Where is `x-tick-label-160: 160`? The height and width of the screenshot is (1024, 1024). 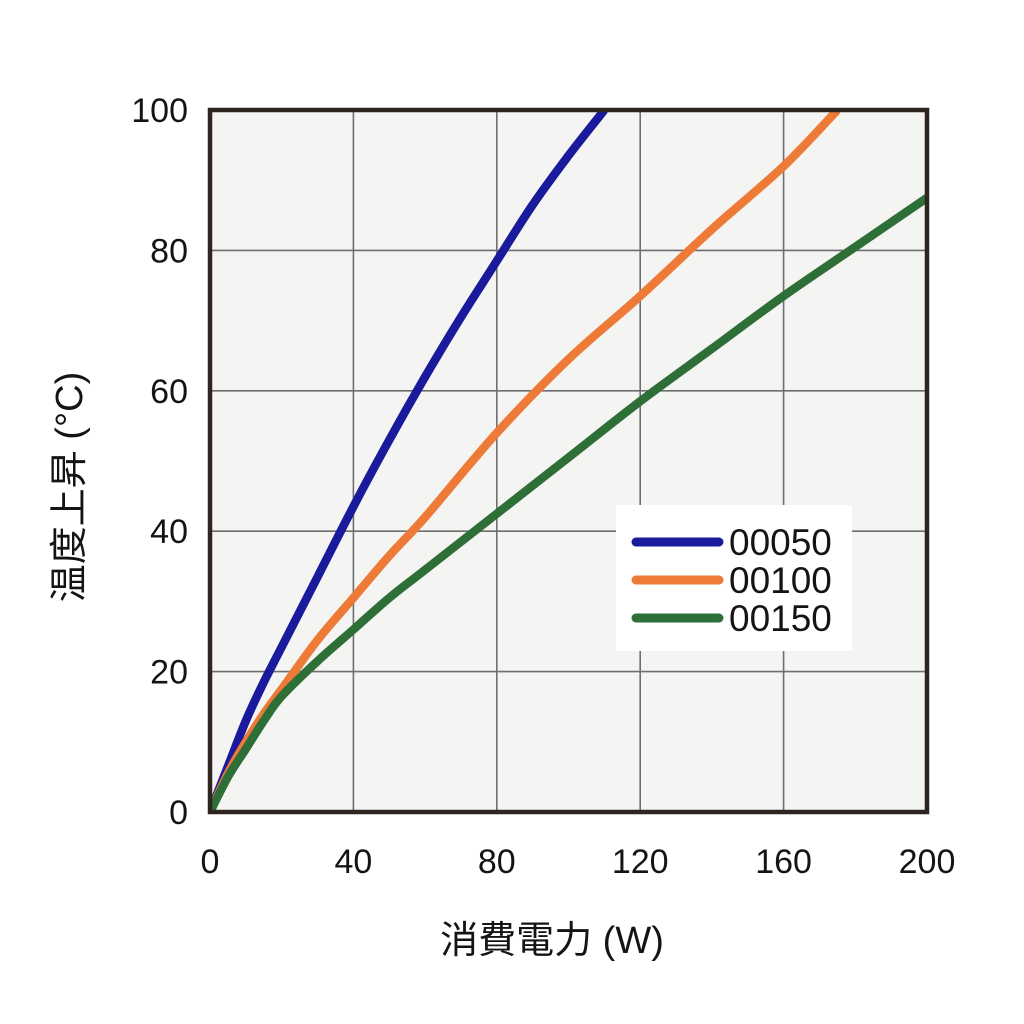 x-tick-label-160: 160 is located at coordinates (783, 862).